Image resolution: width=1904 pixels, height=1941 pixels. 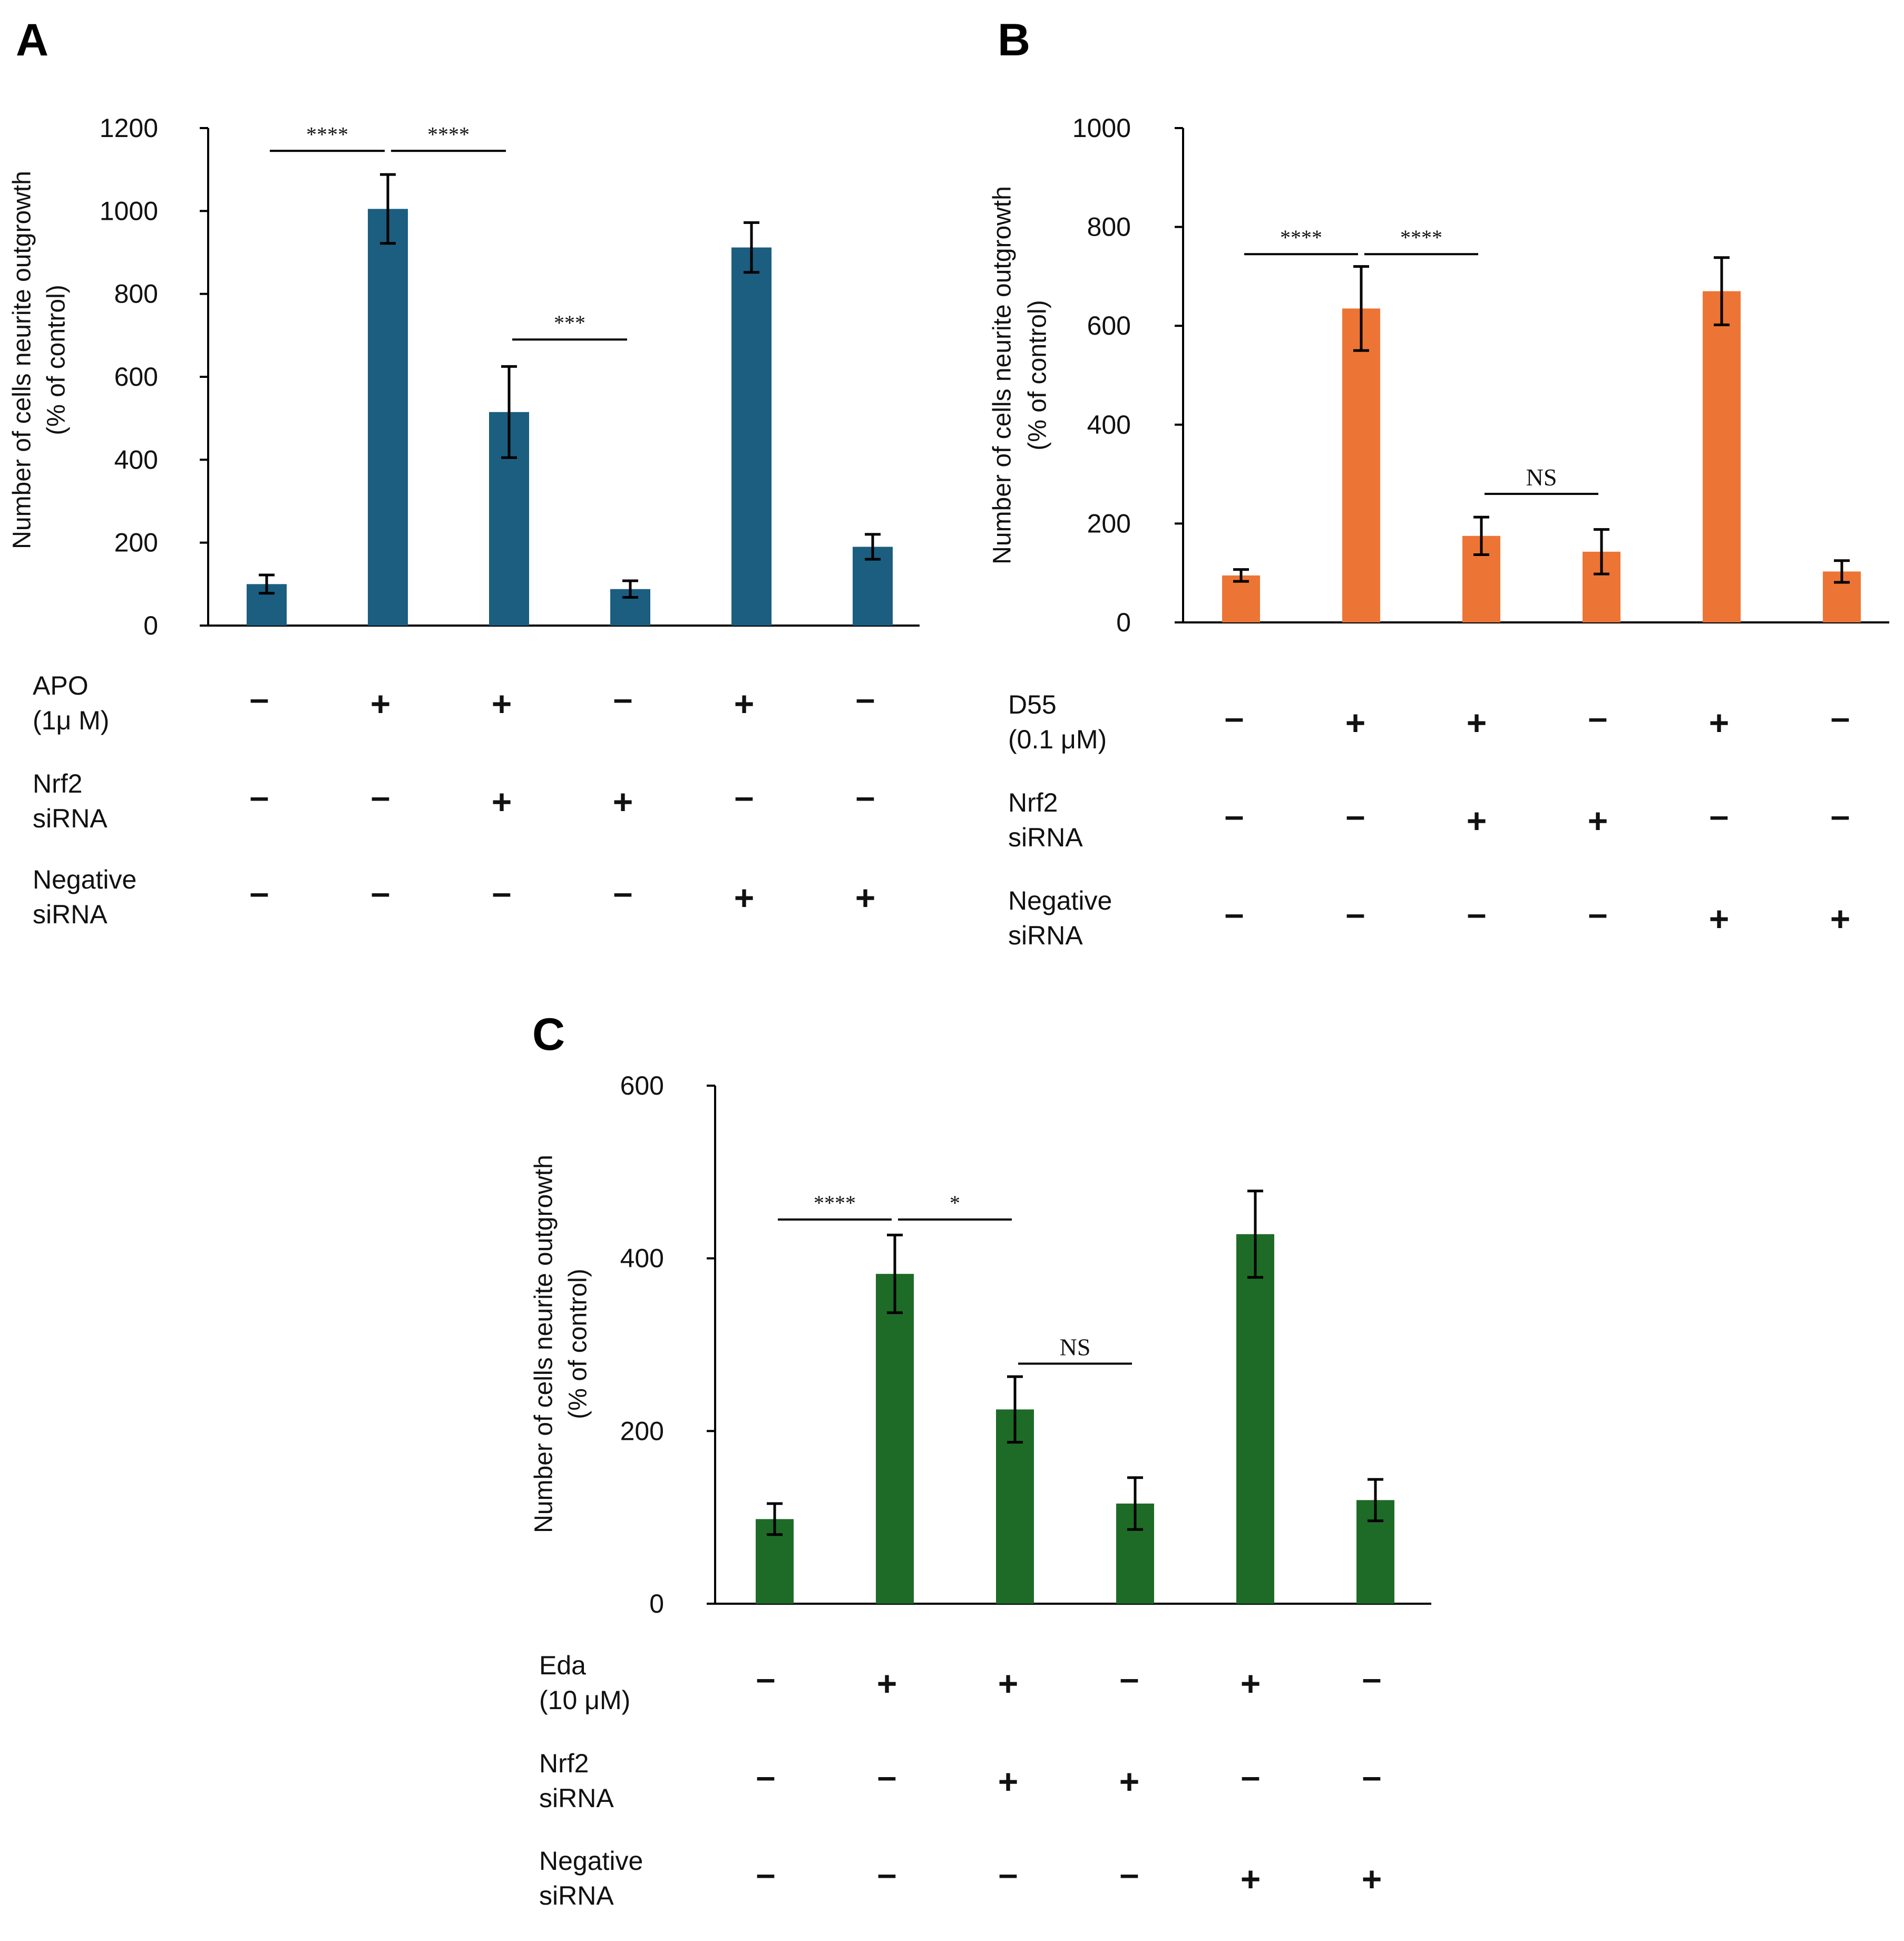 I want to click on panel-letter: B, so click(x=1014, y=40).